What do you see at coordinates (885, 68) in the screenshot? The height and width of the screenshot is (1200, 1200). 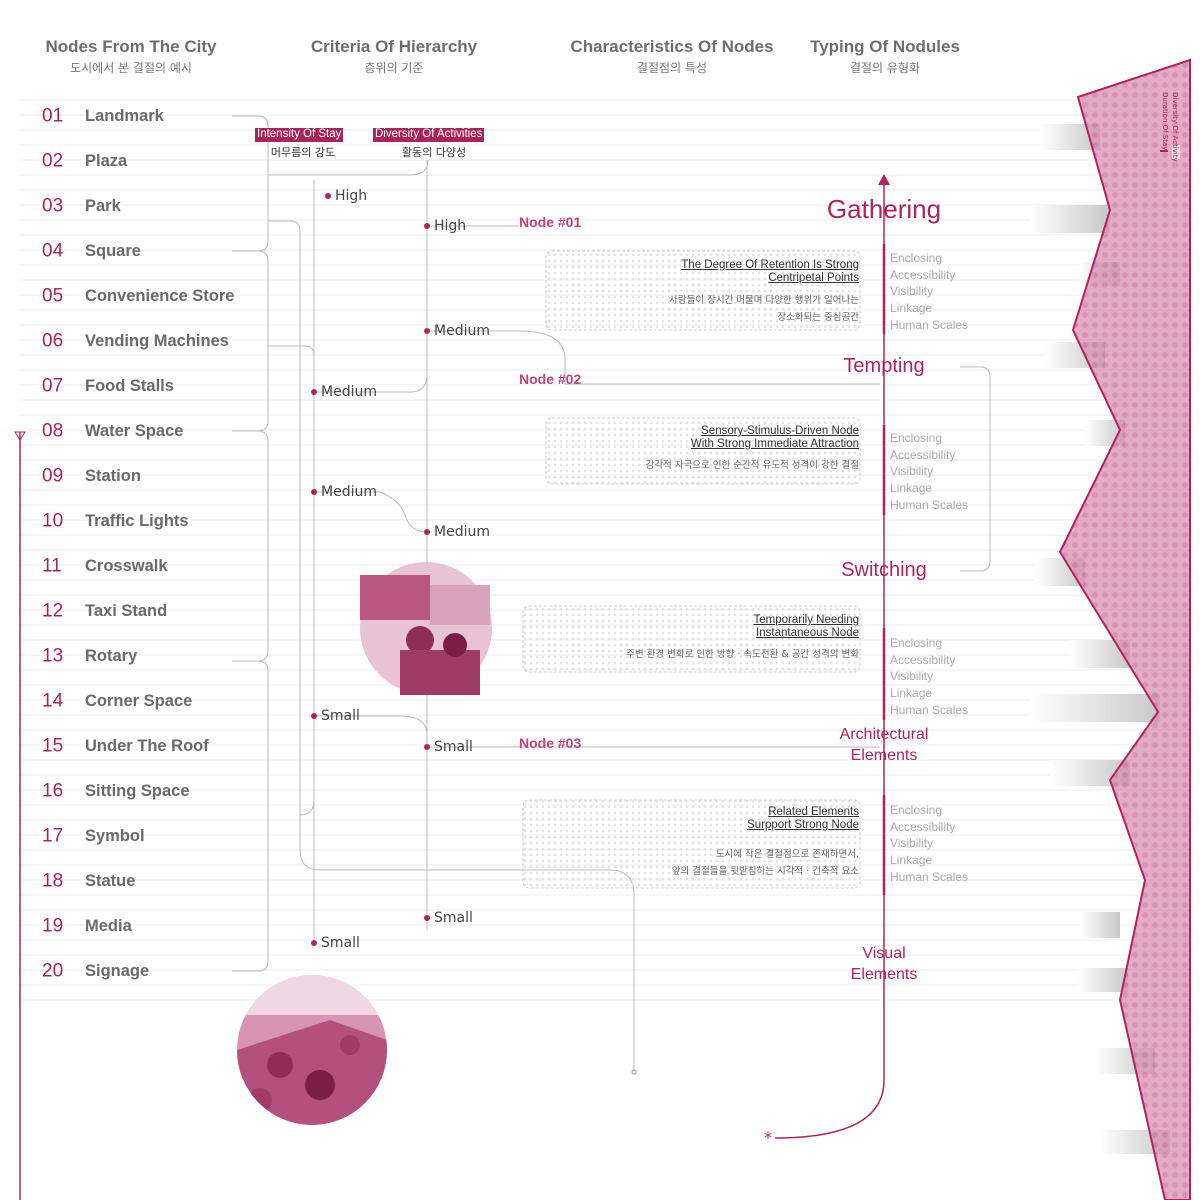 I see `column-subtitle: 결절의 유형화` at bounding box center [885, 68].